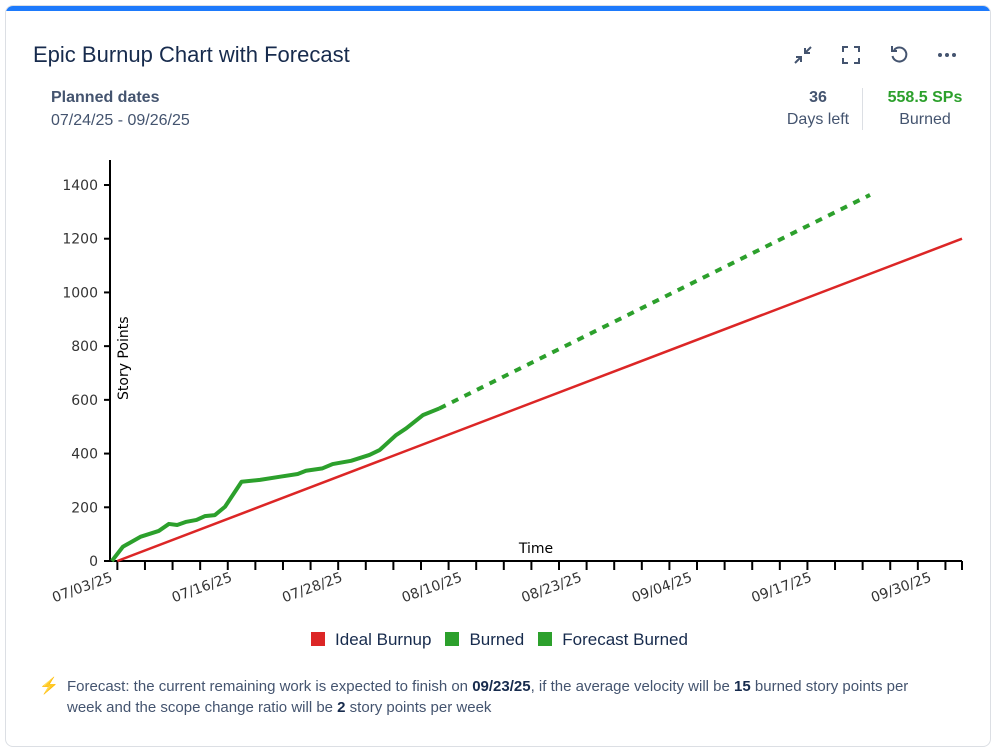 This screenshot has height=754, width=999. What do you see at coordinates (632, 686) in the screenshot?
I see `forecast-text: , if the average velocity will be` at bounding box center [632, 686].